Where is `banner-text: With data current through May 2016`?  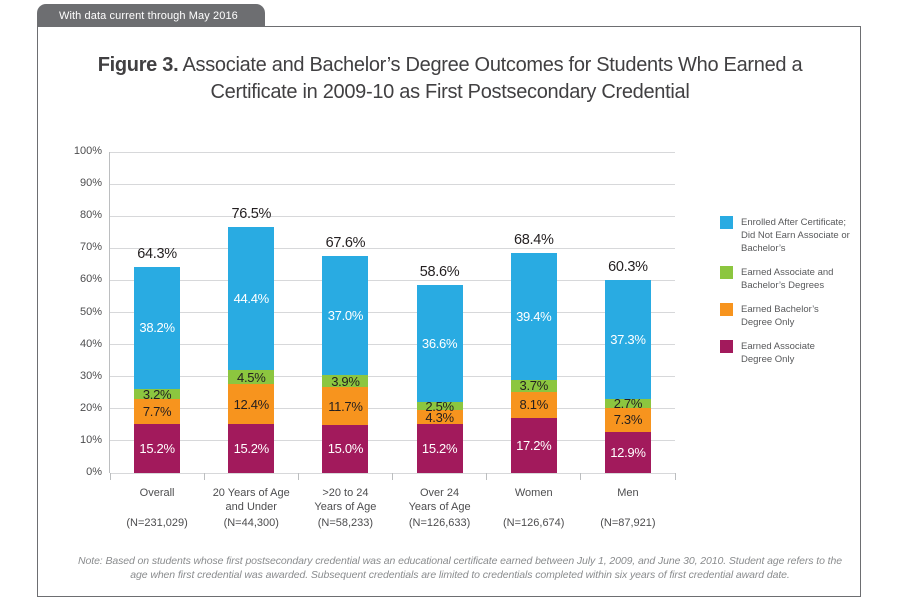 banner-text: With data current through May 2016 is located at coordinates (148, 15).